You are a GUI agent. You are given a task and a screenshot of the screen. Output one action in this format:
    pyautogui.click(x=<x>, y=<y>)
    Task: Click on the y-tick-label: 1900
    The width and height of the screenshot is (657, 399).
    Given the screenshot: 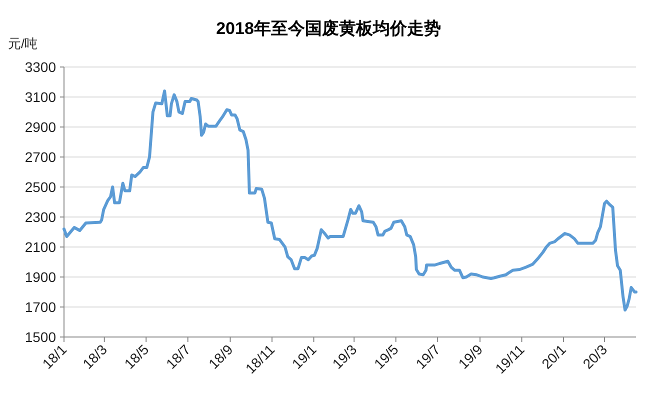 What is the action you would take?
    pyautogui.click(x=40, y=276)
    